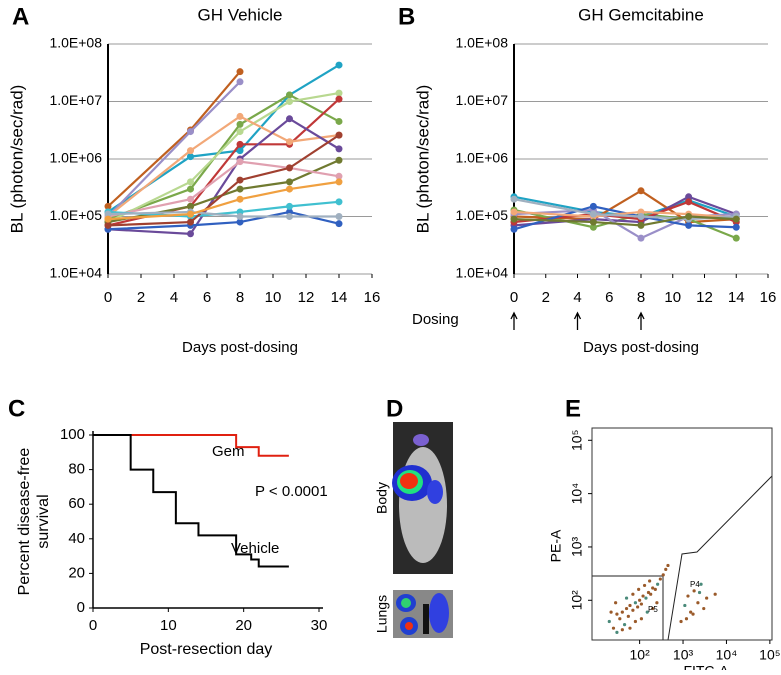 Image resolution: width=781 pixels, height=675 pixels. Describe the element at coordinates (653, 609) in the screenshot. I see `gate-label: P5` at that location.